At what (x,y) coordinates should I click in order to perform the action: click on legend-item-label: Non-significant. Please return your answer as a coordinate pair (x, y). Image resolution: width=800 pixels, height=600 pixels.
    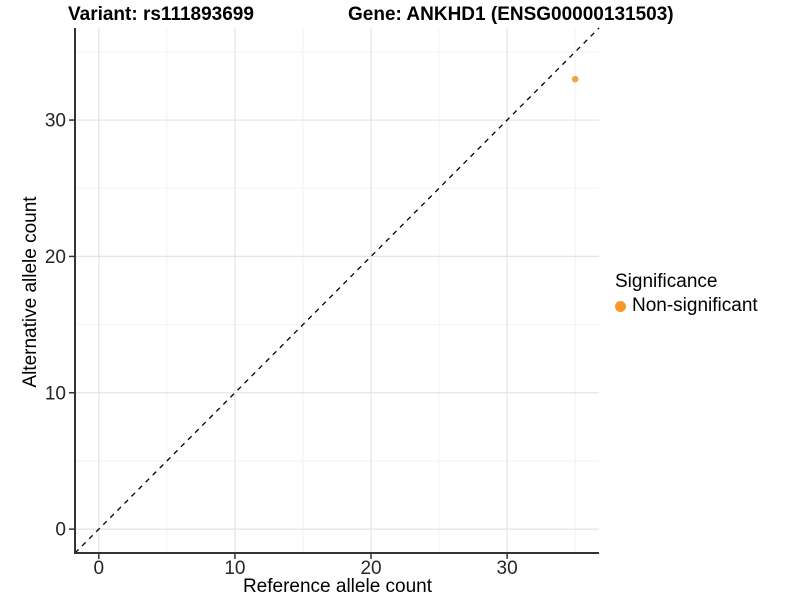
    Looking at the image, I should click on (695, 305).